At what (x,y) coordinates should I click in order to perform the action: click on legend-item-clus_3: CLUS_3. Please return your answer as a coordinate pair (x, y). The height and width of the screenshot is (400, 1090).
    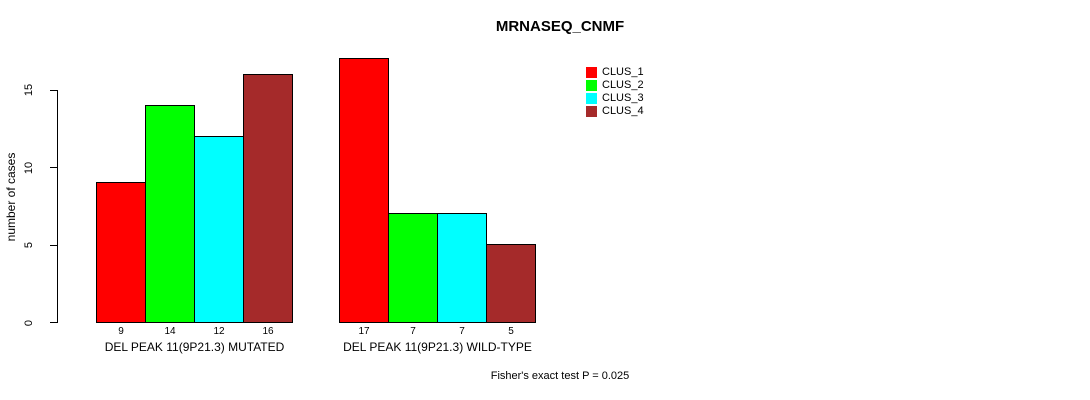
    Looking at the image, I should click on (615, 98).